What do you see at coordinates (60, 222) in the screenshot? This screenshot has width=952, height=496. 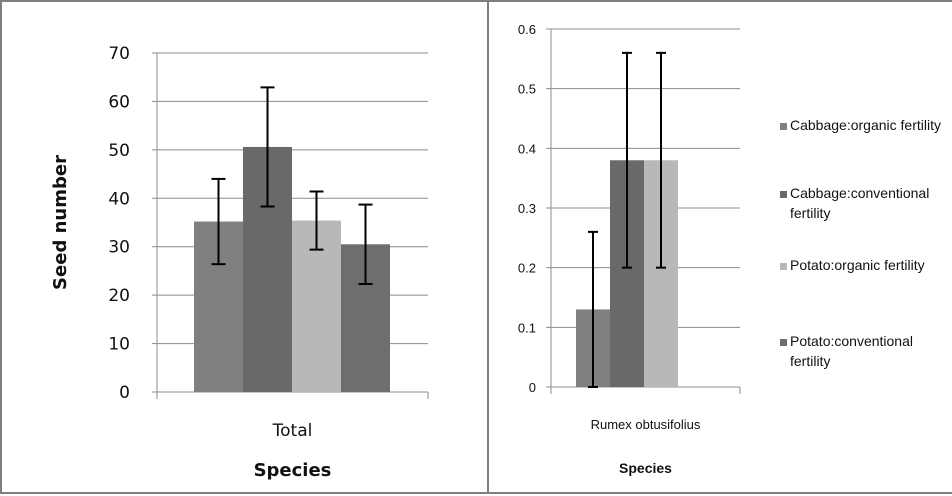 I see `y-axis-title: Seed number` at bounding box center [60, 222].